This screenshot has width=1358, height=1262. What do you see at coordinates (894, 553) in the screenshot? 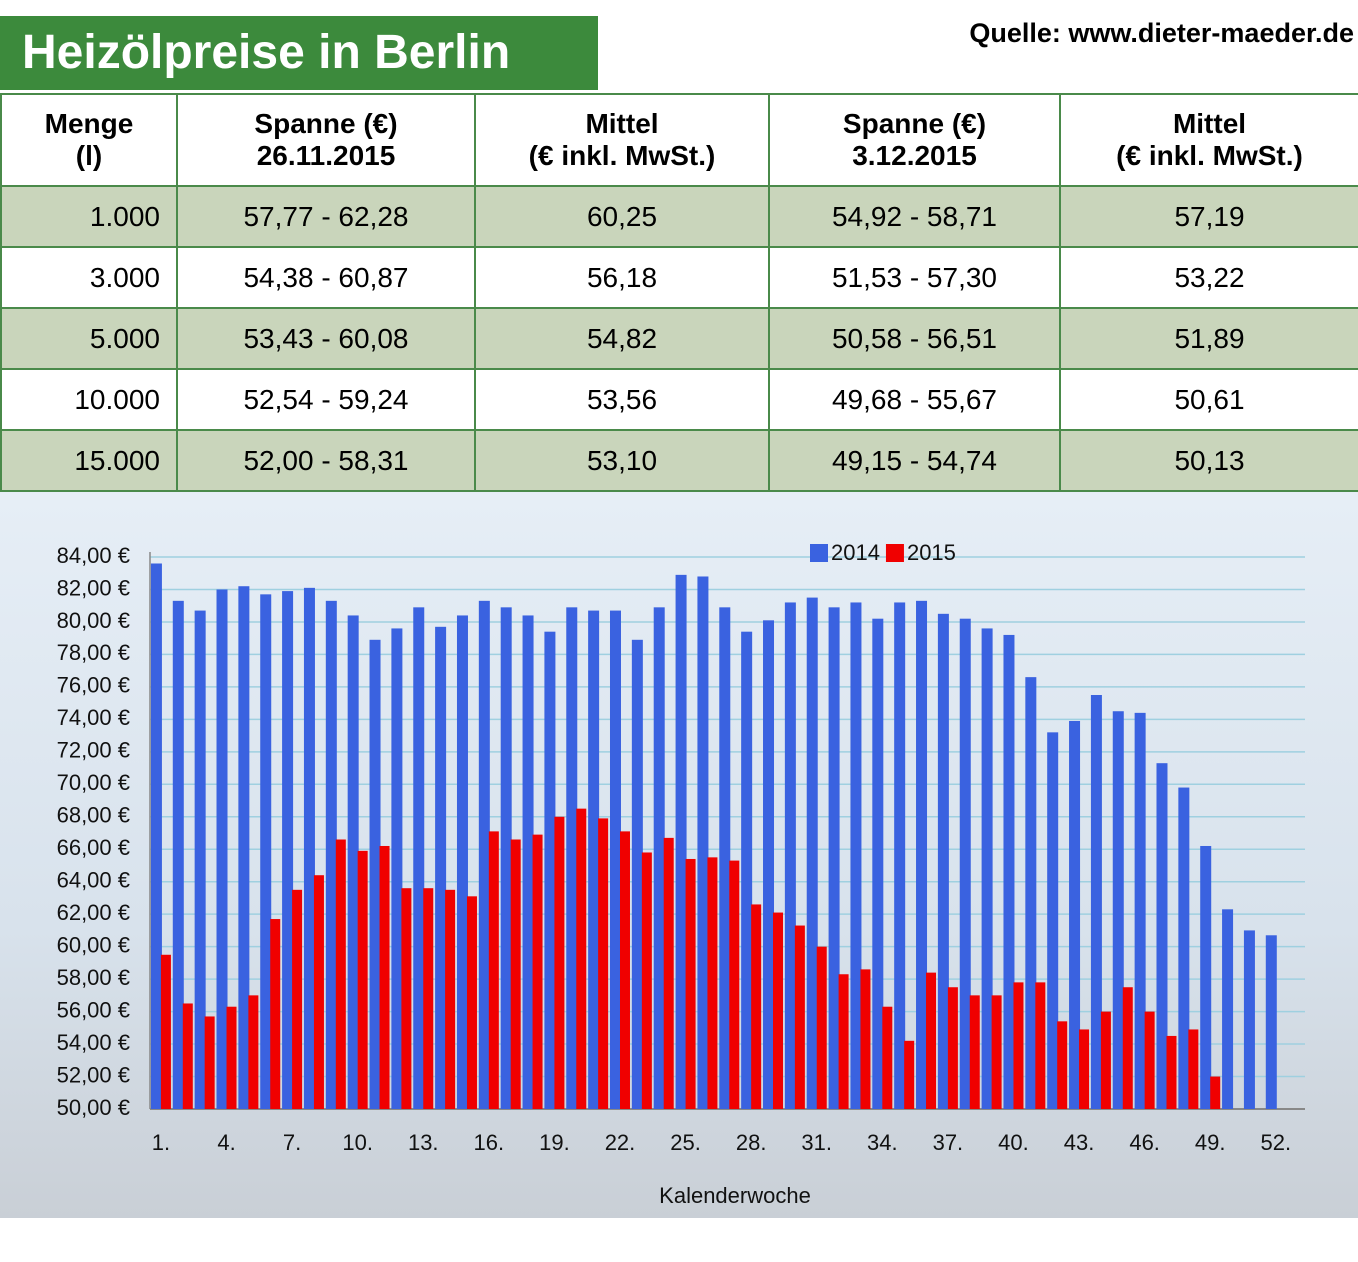
I see `legend-swatch` at bounding box center [894, 553].